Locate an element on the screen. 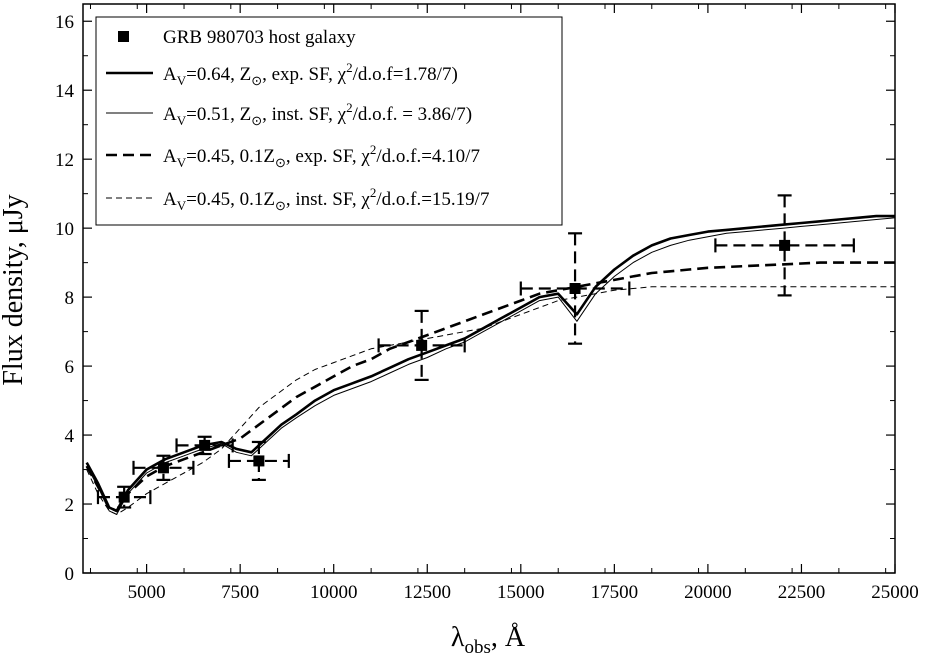 The image size is (926, 660). legend-label-1: AV=0.64, Z⊙, exp. SF, χ2/d.o.f=1.78/7) is located at coordinates (310, 74).